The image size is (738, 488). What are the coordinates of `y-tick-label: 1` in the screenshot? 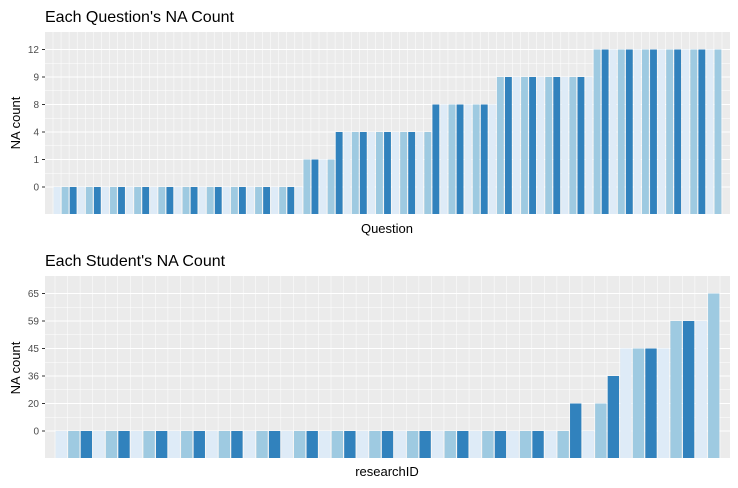 It's located at (36, 160).